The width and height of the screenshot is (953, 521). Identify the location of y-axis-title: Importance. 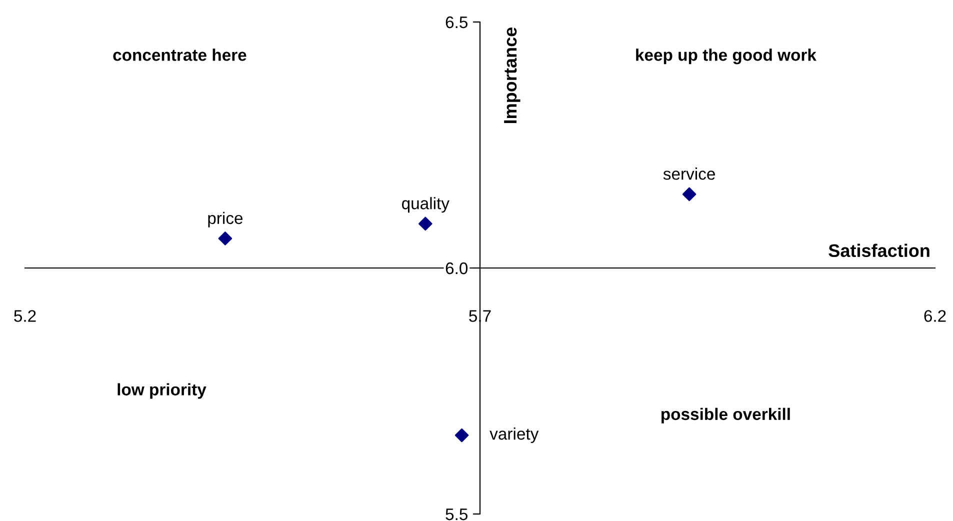
(512, 76).